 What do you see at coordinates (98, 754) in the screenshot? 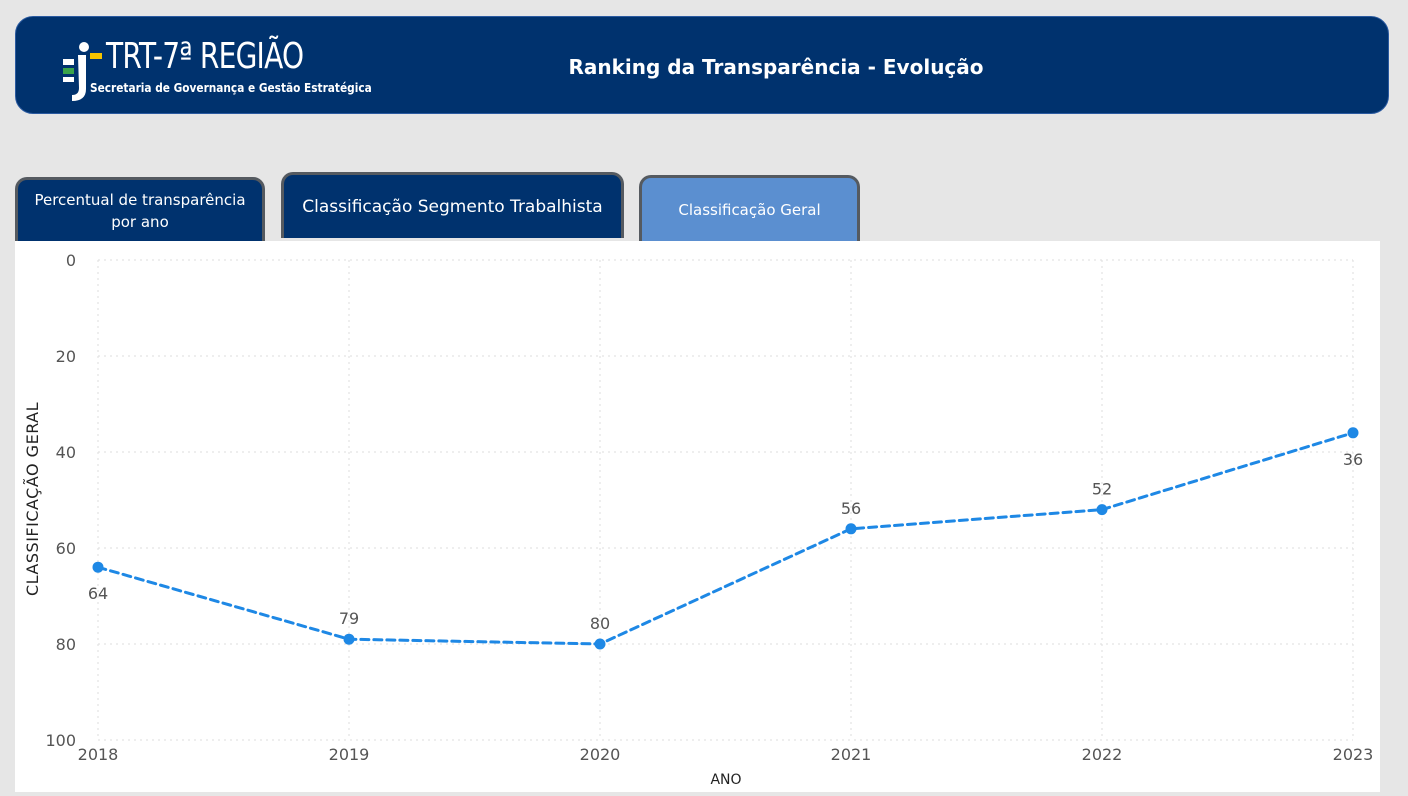
I see `x-tick-label: 2018` at bounding box center [98, 754].